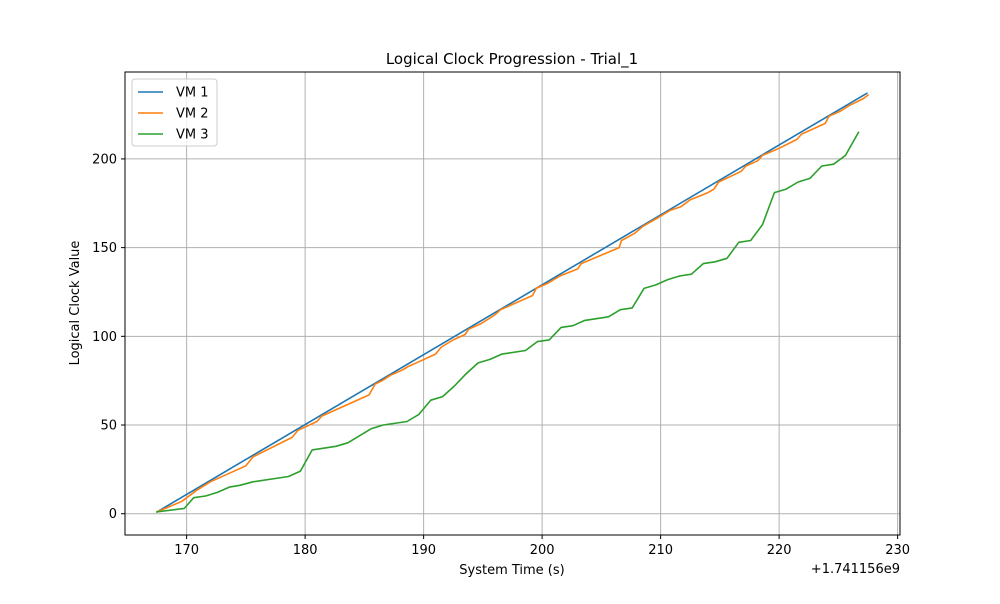 This screenshot has height=604, width=1000. Describe the element at coordinates (512, 59) in the screenshot. I see `chart-title: Logical Clock Progression - Trial_1` at that location.